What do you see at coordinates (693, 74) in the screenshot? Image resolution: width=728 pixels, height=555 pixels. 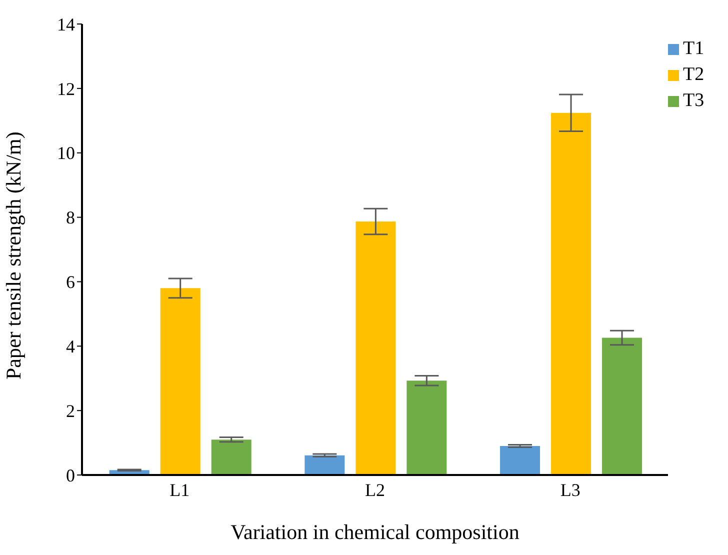 I see `legend-label: T2` at bounding box center [693, 74].